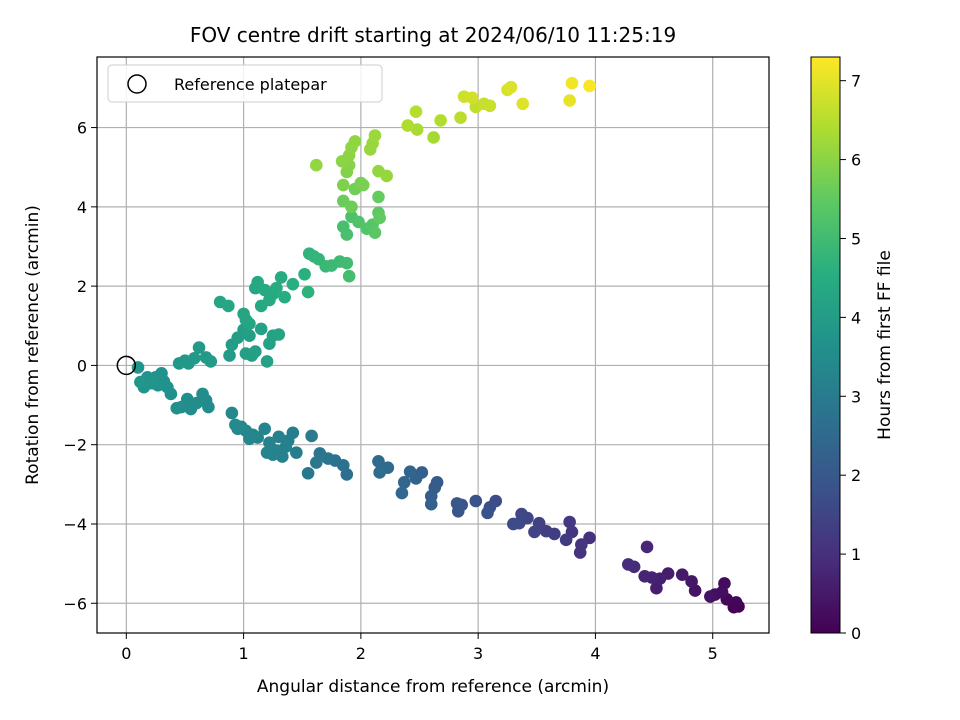  I want to click on legend-box, so click(245, 83).